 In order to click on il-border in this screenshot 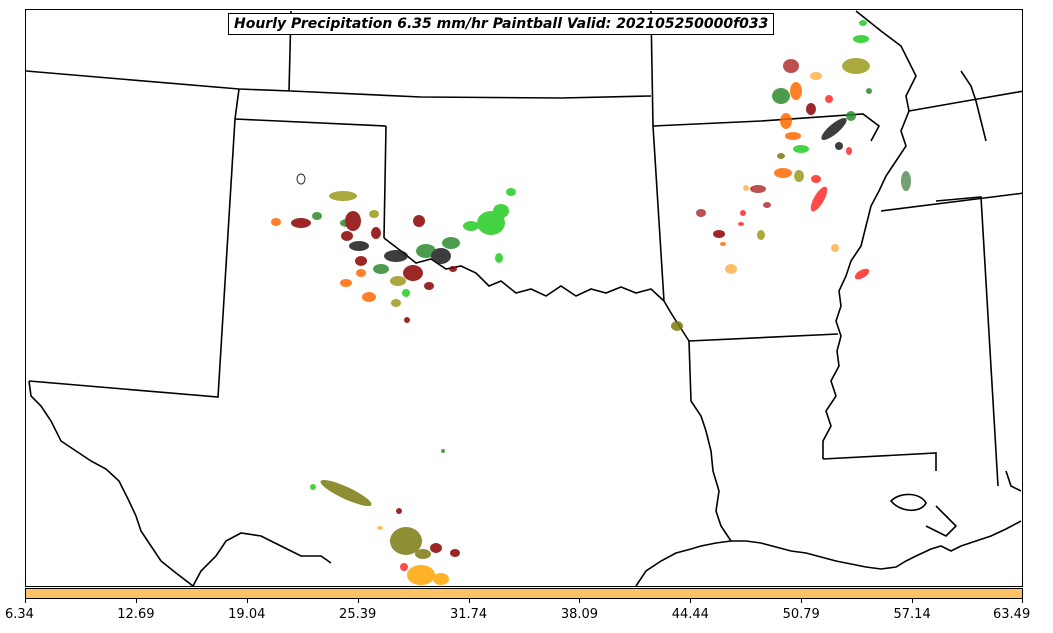, I will do `click(965, 101)`.